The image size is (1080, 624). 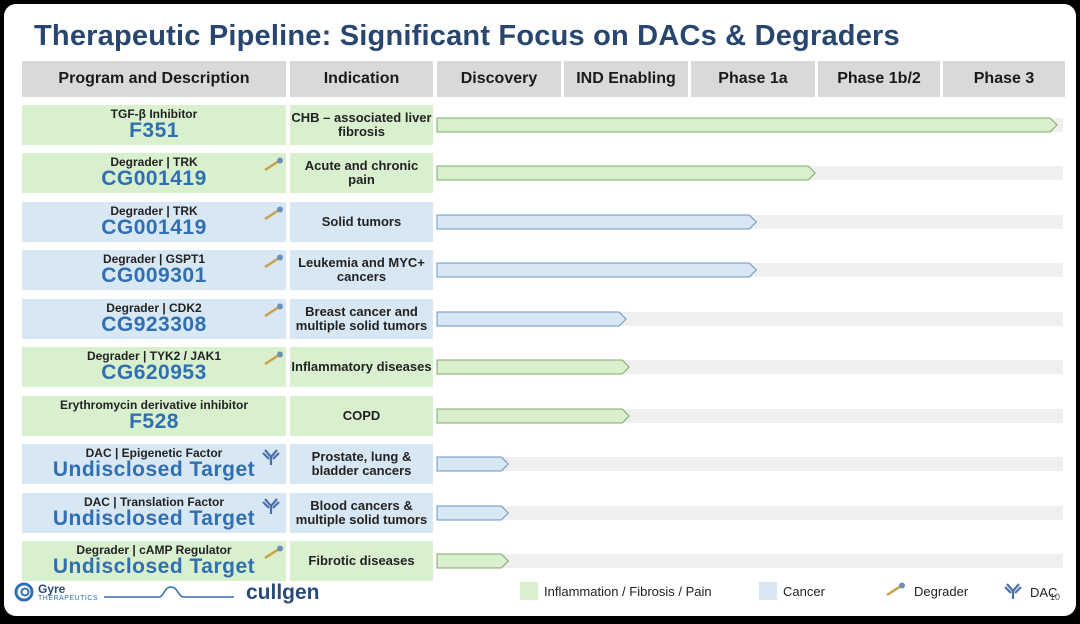 What do you see at coordinates (361, 222) in the screenshot?
I see `indication-cell: Solid tumors` at bounding box center [361, 222].